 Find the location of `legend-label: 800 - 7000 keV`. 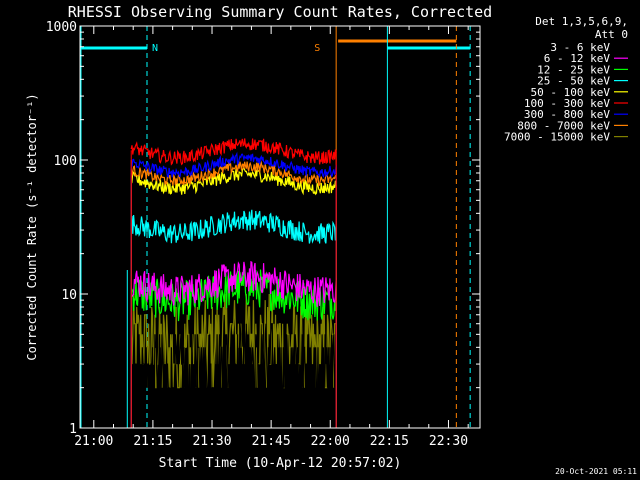

legend-label: 800 - 7000 keV is located at coordinates (563, 125).